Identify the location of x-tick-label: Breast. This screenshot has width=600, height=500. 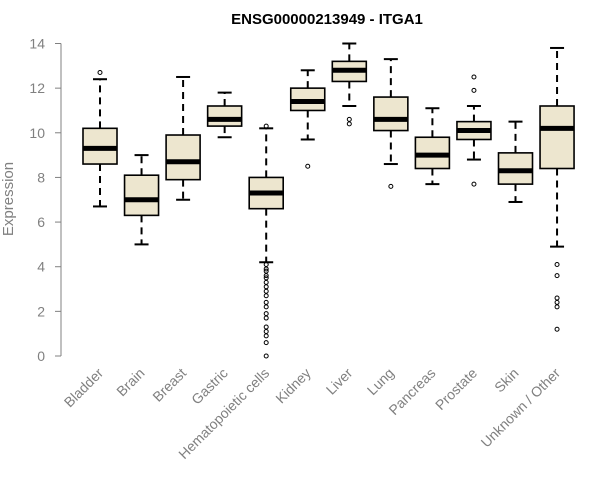
(169, 385).